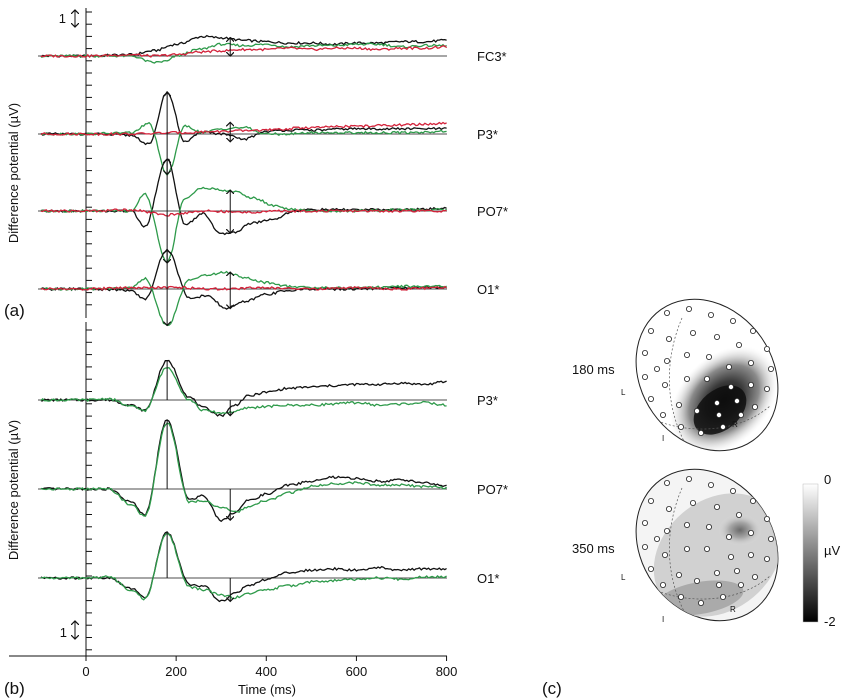  I want to click on panel-b-y-ticks, so click(89, 490).